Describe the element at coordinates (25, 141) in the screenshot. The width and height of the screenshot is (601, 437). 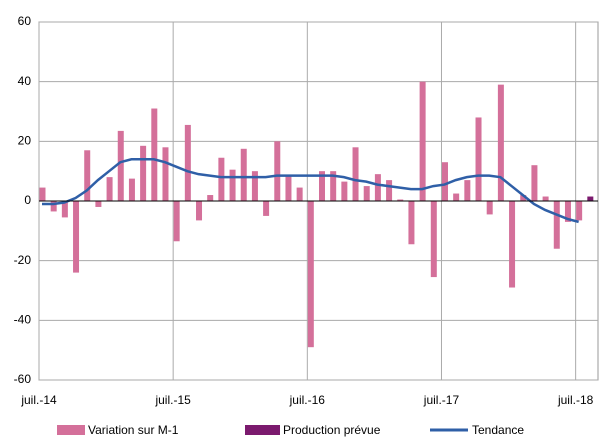
I see `y-tick-label: 20` at that location.